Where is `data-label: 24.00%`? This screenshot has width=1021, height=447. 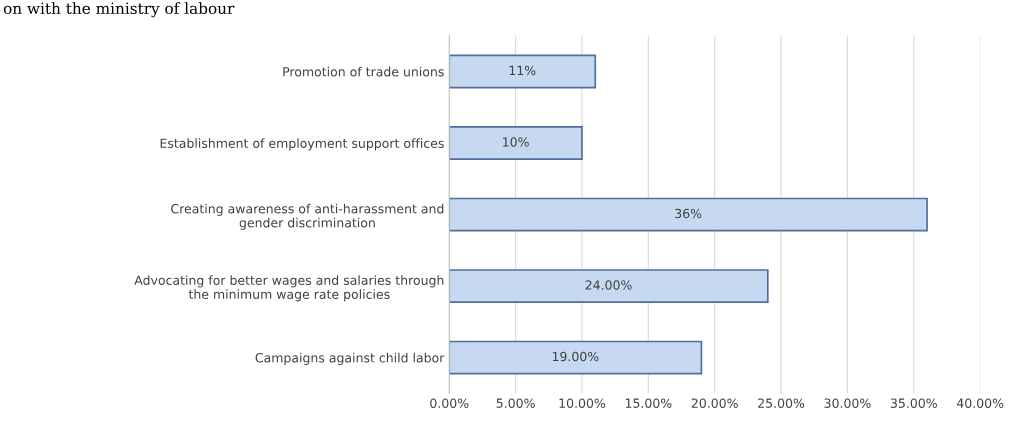 data-label: 24.00% is located at coordinates (608, 285).